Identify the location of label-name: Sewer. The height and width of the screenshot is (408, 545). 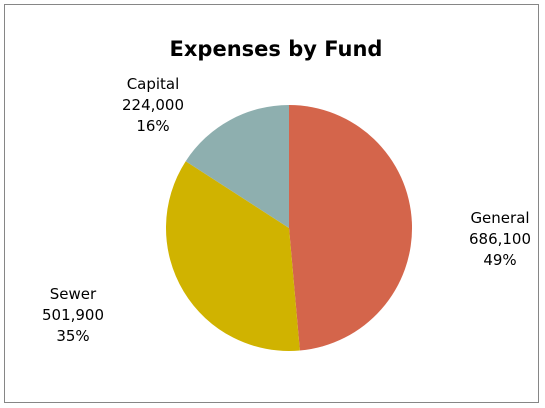
(73, 294).